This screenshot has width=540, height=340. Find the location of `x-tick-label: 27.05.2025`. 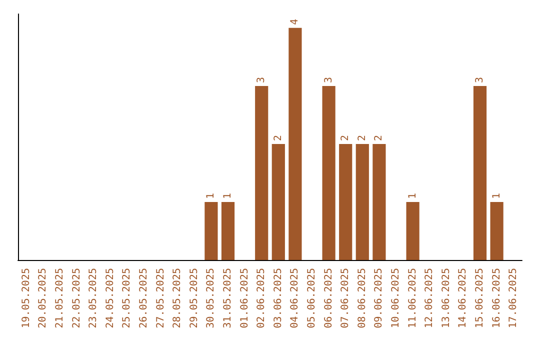

x-tick-label: 27.05.2025 is located at coordinates (160, 298).